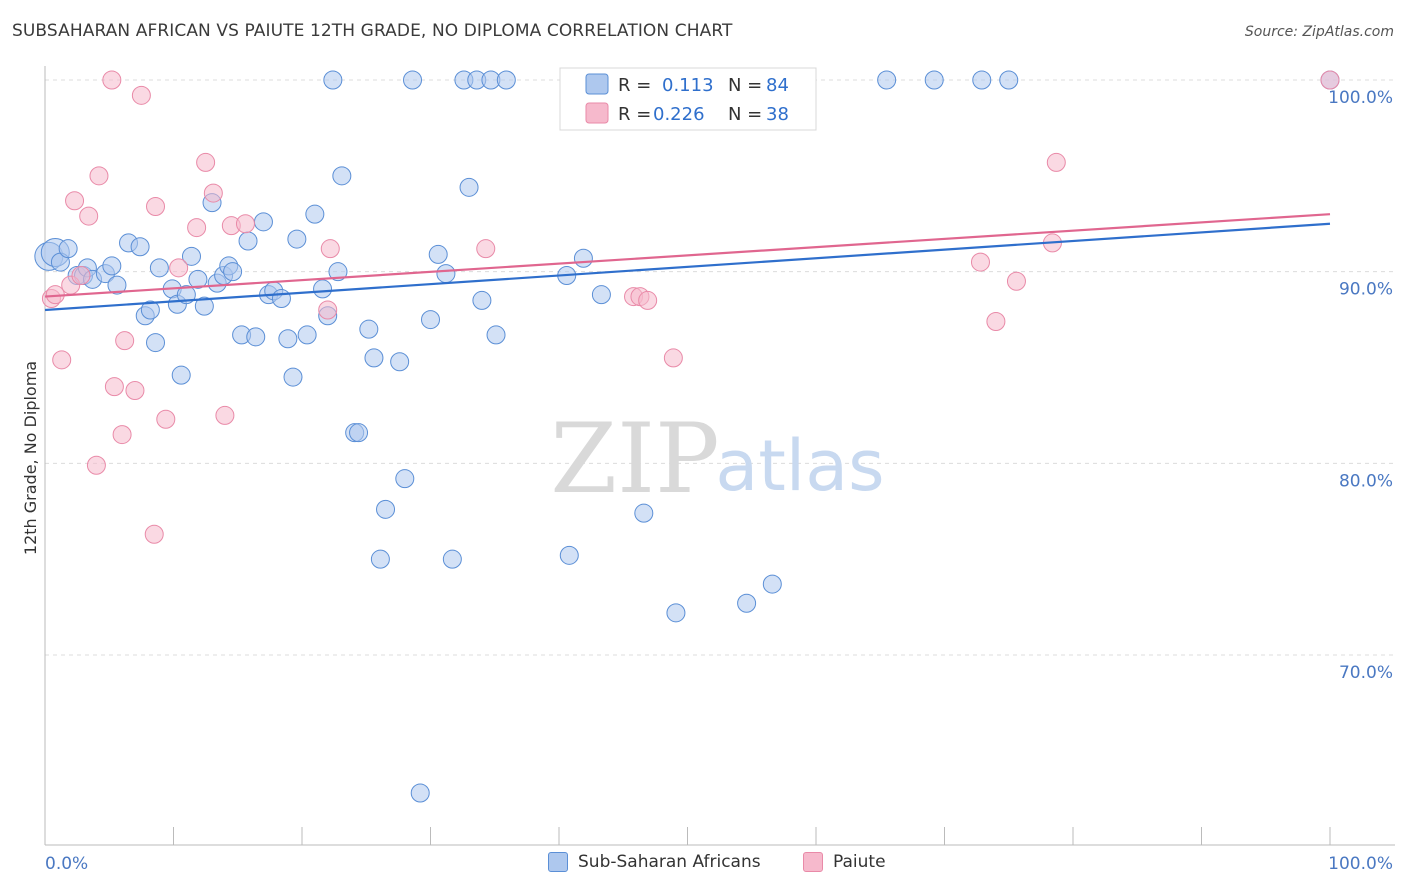  Describe the element at coordinates (687, 255) in the screenshot. I see `trend-line-paiute` at that location.